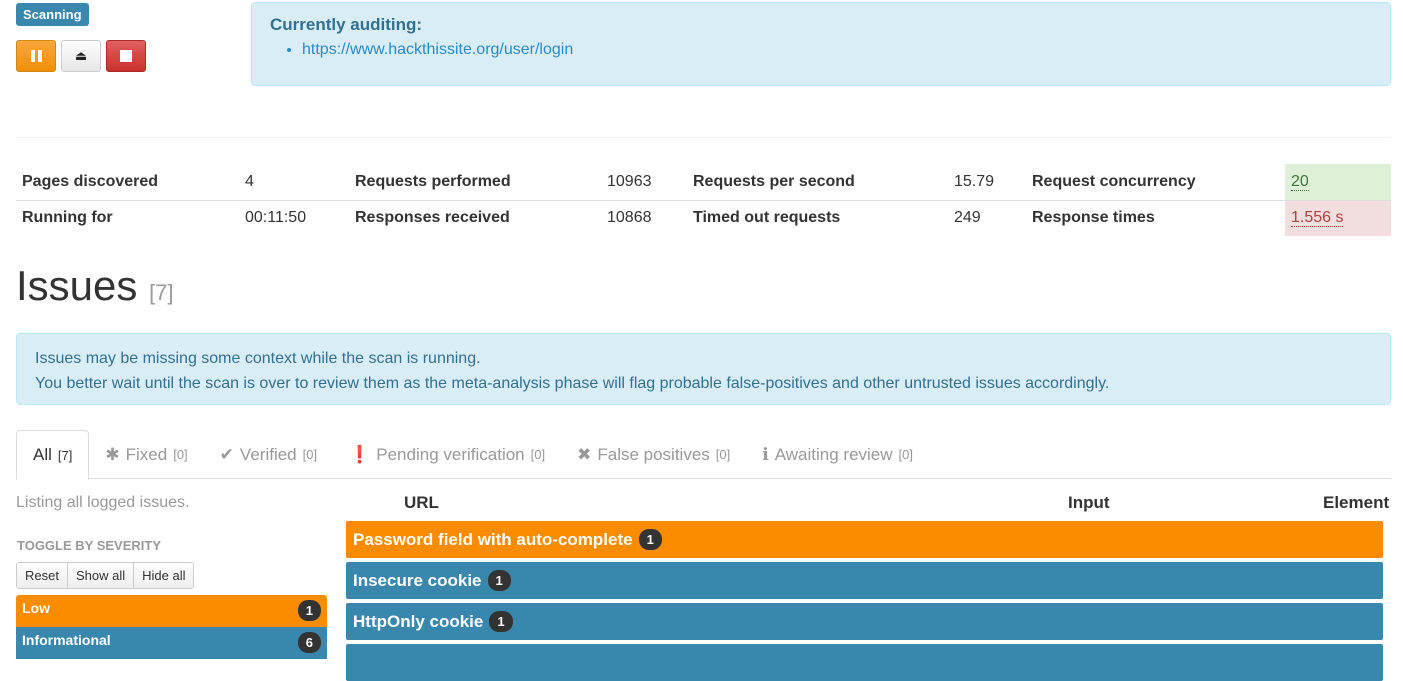  I want to click on suspend-button: ⏏, so click(81, 56).